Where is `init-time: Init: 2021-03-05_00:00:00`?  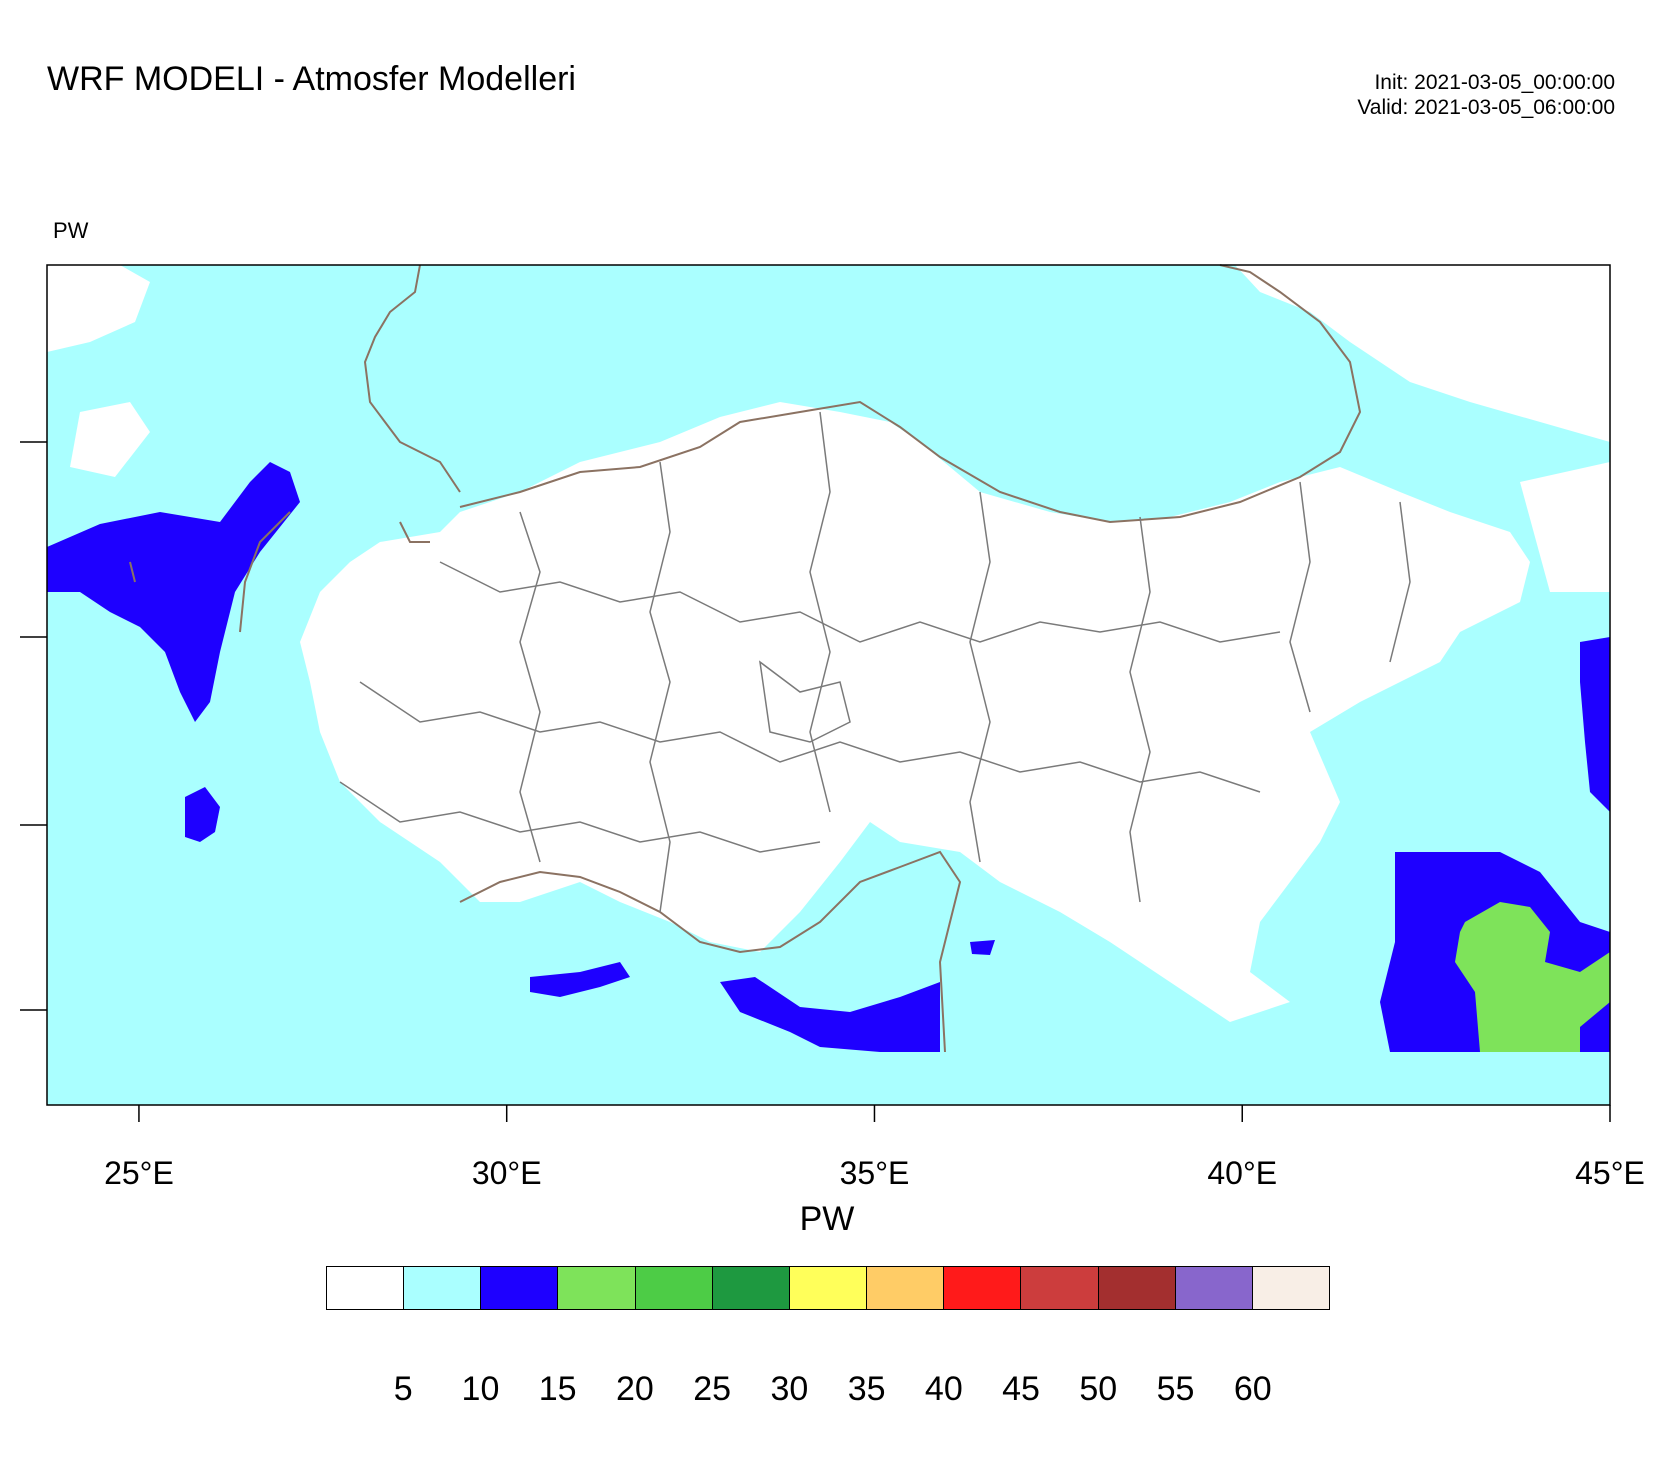
init-time: Init: 2021-03-05_00:00:00 is located at coordinates (1494, 82).